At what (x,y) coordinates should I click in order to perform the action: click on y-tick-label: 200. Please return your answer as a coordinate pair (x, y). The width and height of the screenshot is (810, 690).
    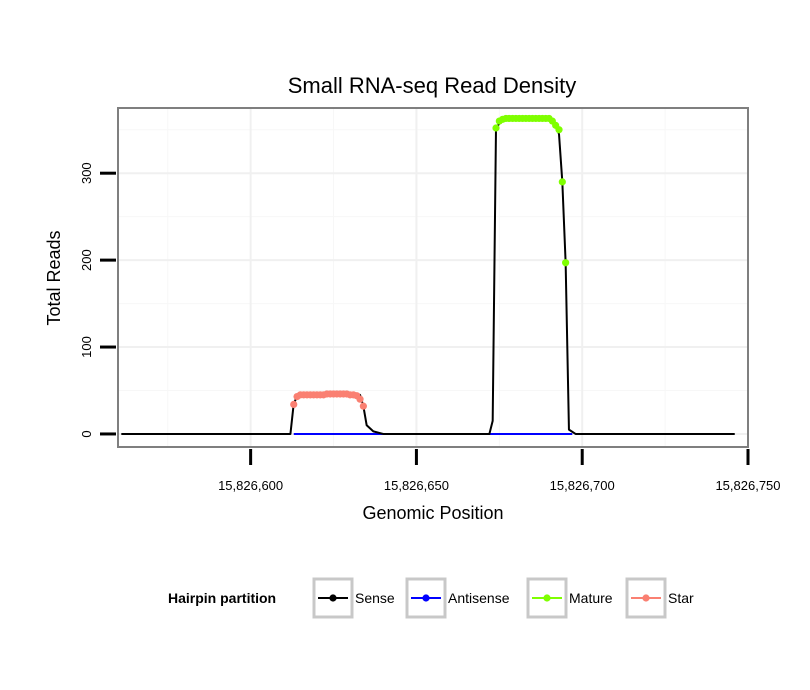
    Looking at the image, I should click on (86, 260).